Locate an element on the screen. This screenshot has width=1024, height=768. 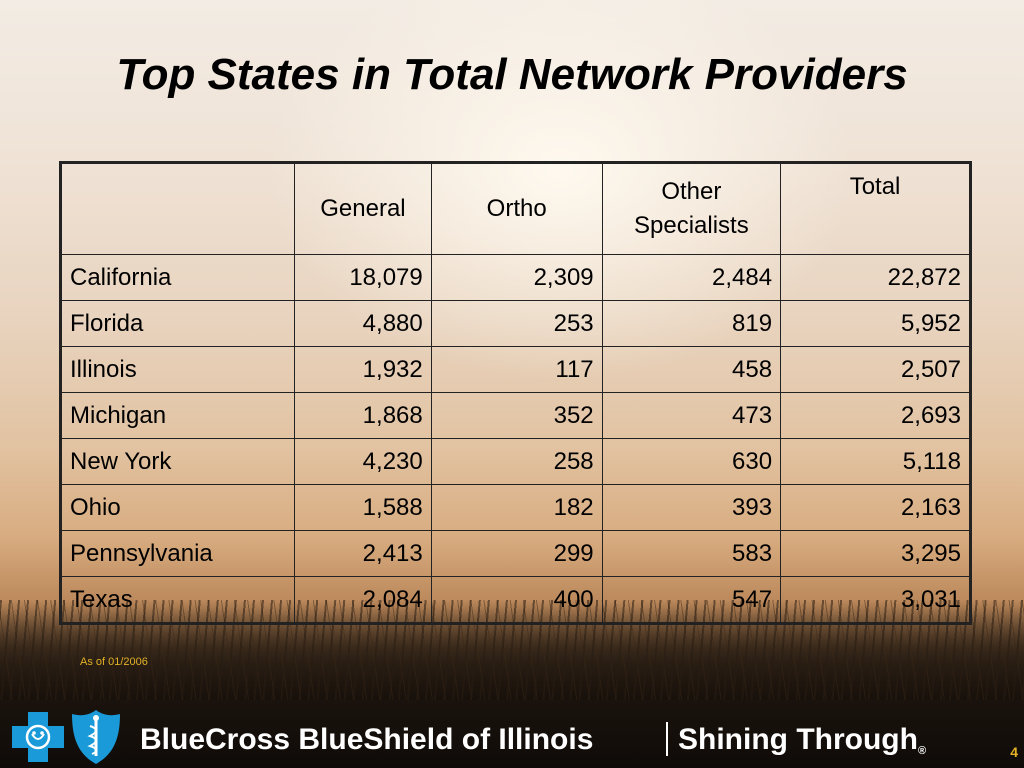
cell-ortho: 352 is located at coordinates (516, 415).